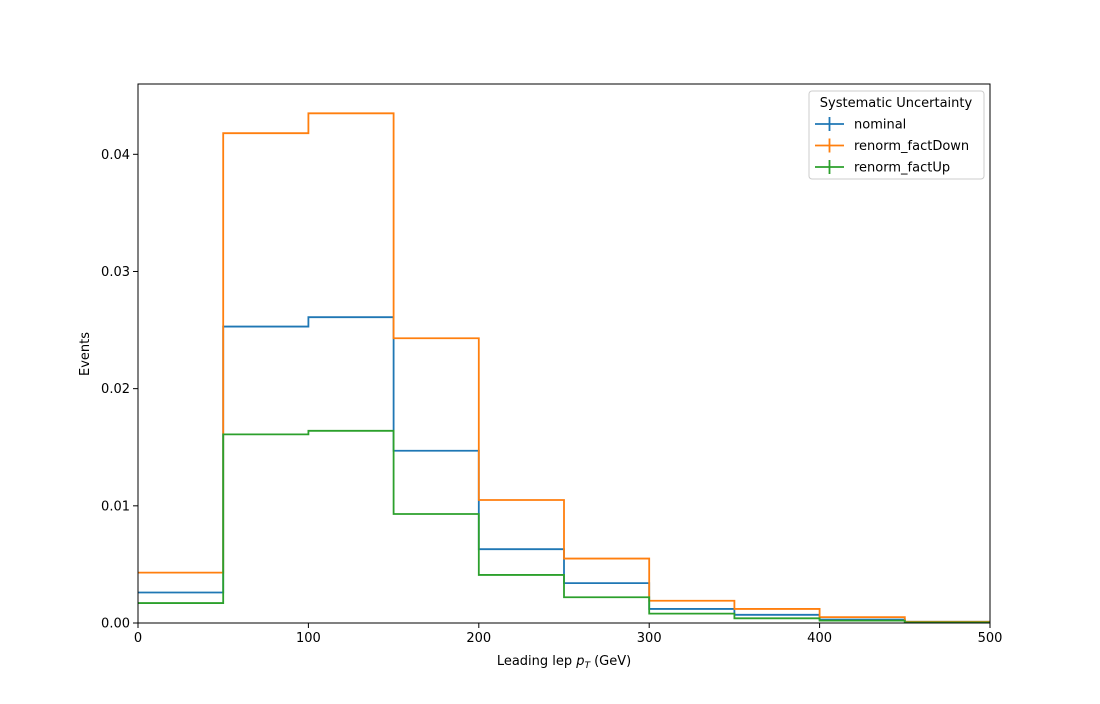 Image resolution: width=1100 pixels, height=704 pixels. Describe the element at coordinates (115, 389) in the screenshot. I see `y-tick-label: 0.02` at that location.